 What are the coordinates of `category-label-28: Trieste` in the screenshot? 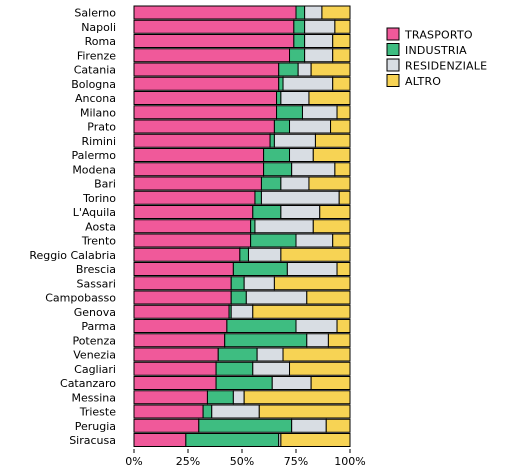 It's located at (97, 412).